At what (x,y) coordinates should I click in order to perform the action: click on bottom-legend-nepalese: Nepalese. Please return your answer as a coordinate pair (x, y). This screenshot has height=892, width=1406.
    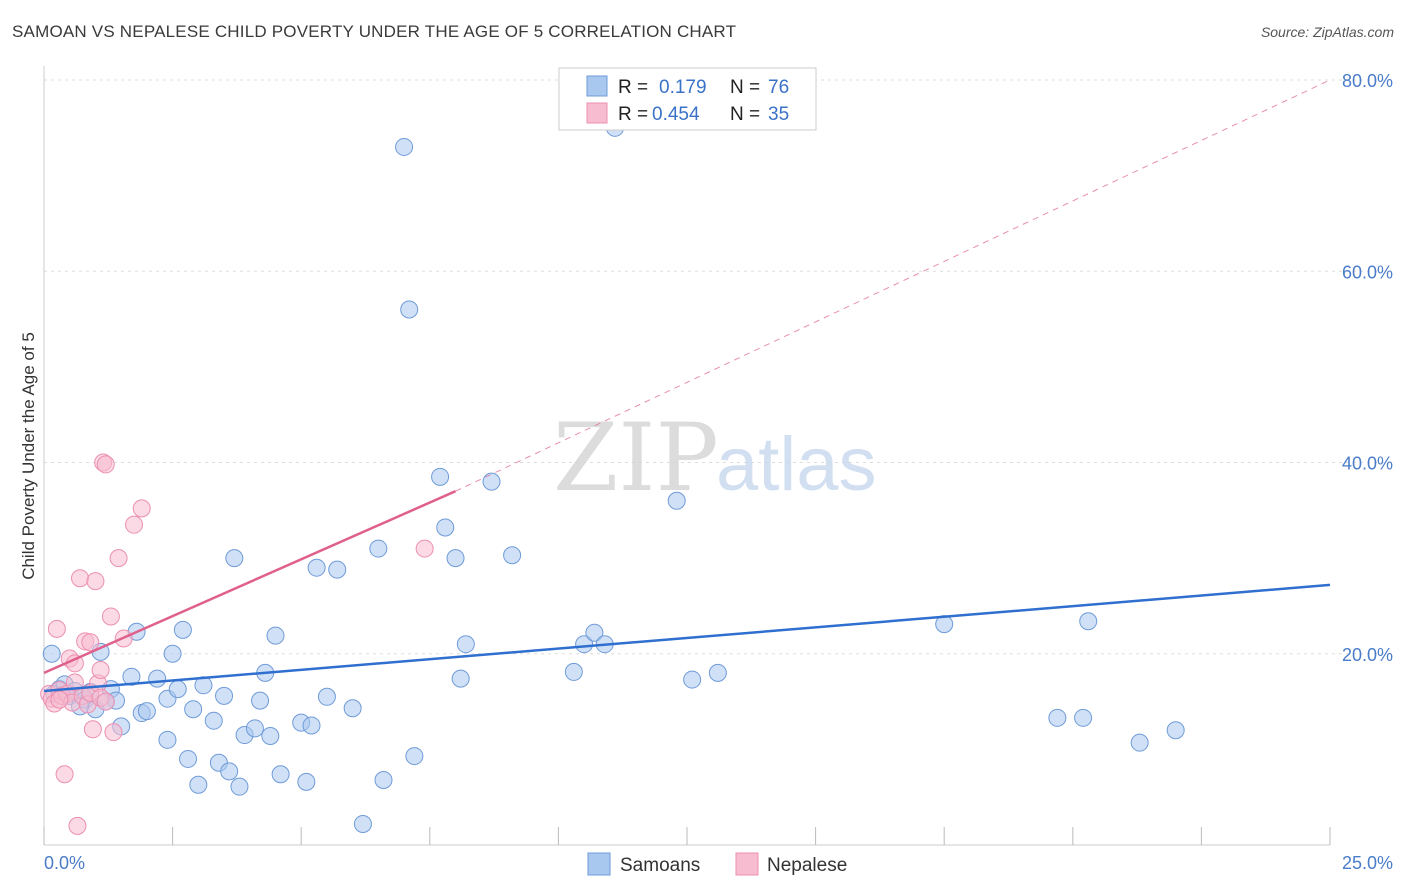
    Looking at the image, I should click on (807, 865).